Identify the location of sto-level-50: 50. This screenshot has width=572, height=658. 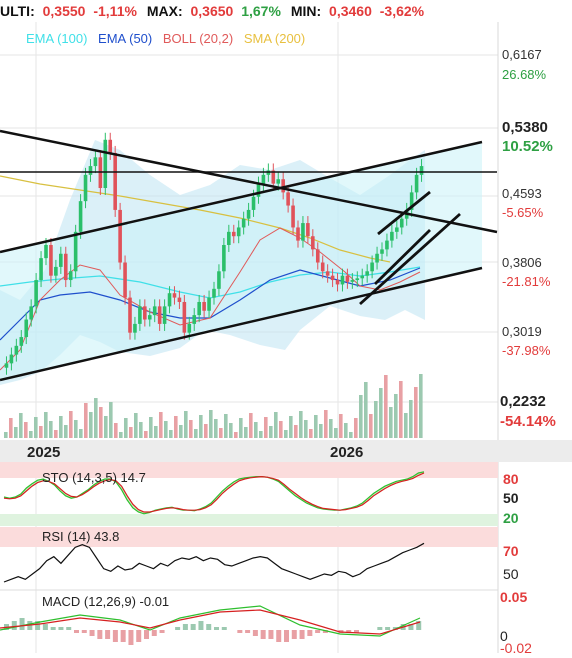
(511, 498).